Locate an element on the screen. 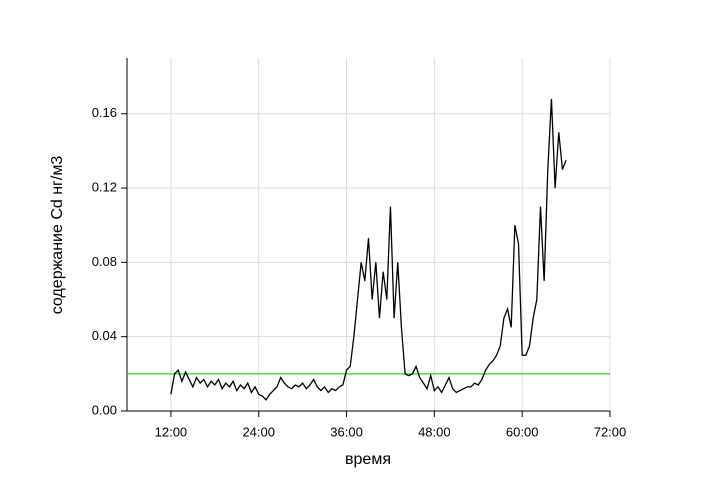 Image resolution: width=709 pixels, height=495 pixels. y-tick-label: 0.12 is located at coordinates (104, 186).